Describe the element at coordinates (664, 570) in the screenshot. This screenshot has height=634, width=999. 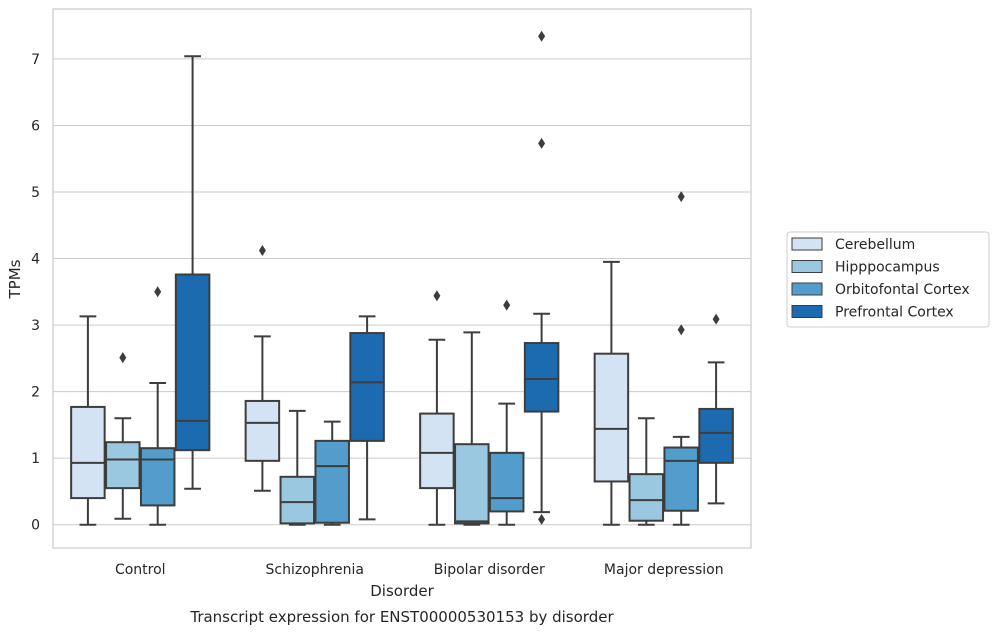
I see `x-tick-label: Major depression` at that location.